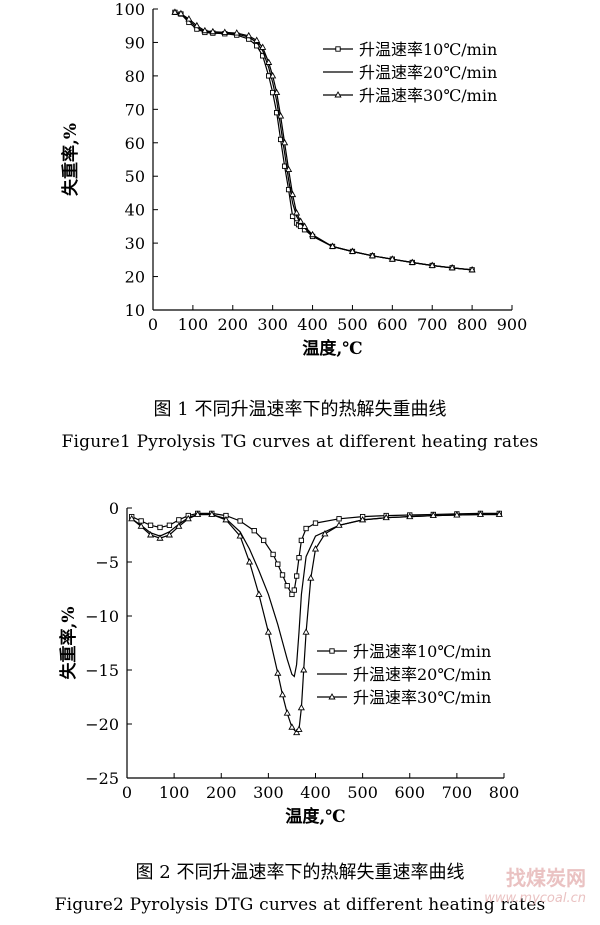 The height and width of the screenshot is (925, 600). I want to click on x-tick-label: 0, so click(127, 792).